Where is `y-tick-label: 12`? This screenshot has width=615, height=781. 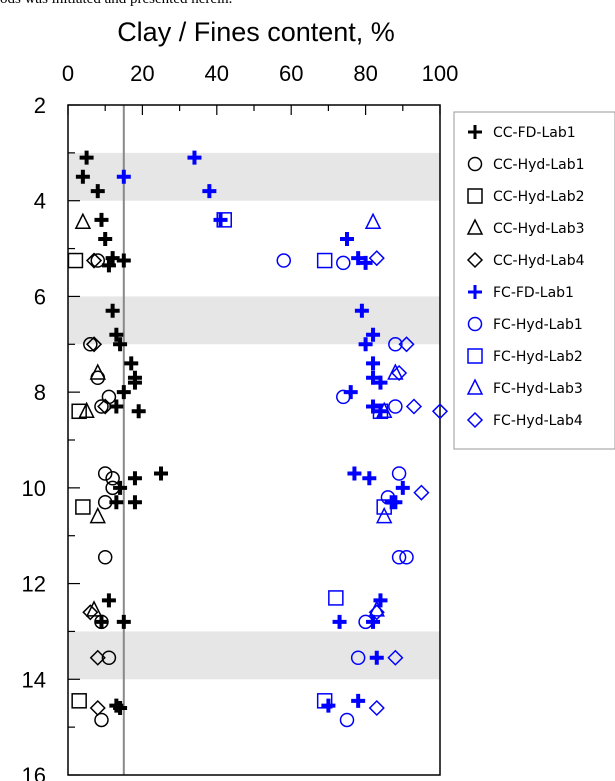 y-tick-label: 12 is located at coordinates (34, 584).